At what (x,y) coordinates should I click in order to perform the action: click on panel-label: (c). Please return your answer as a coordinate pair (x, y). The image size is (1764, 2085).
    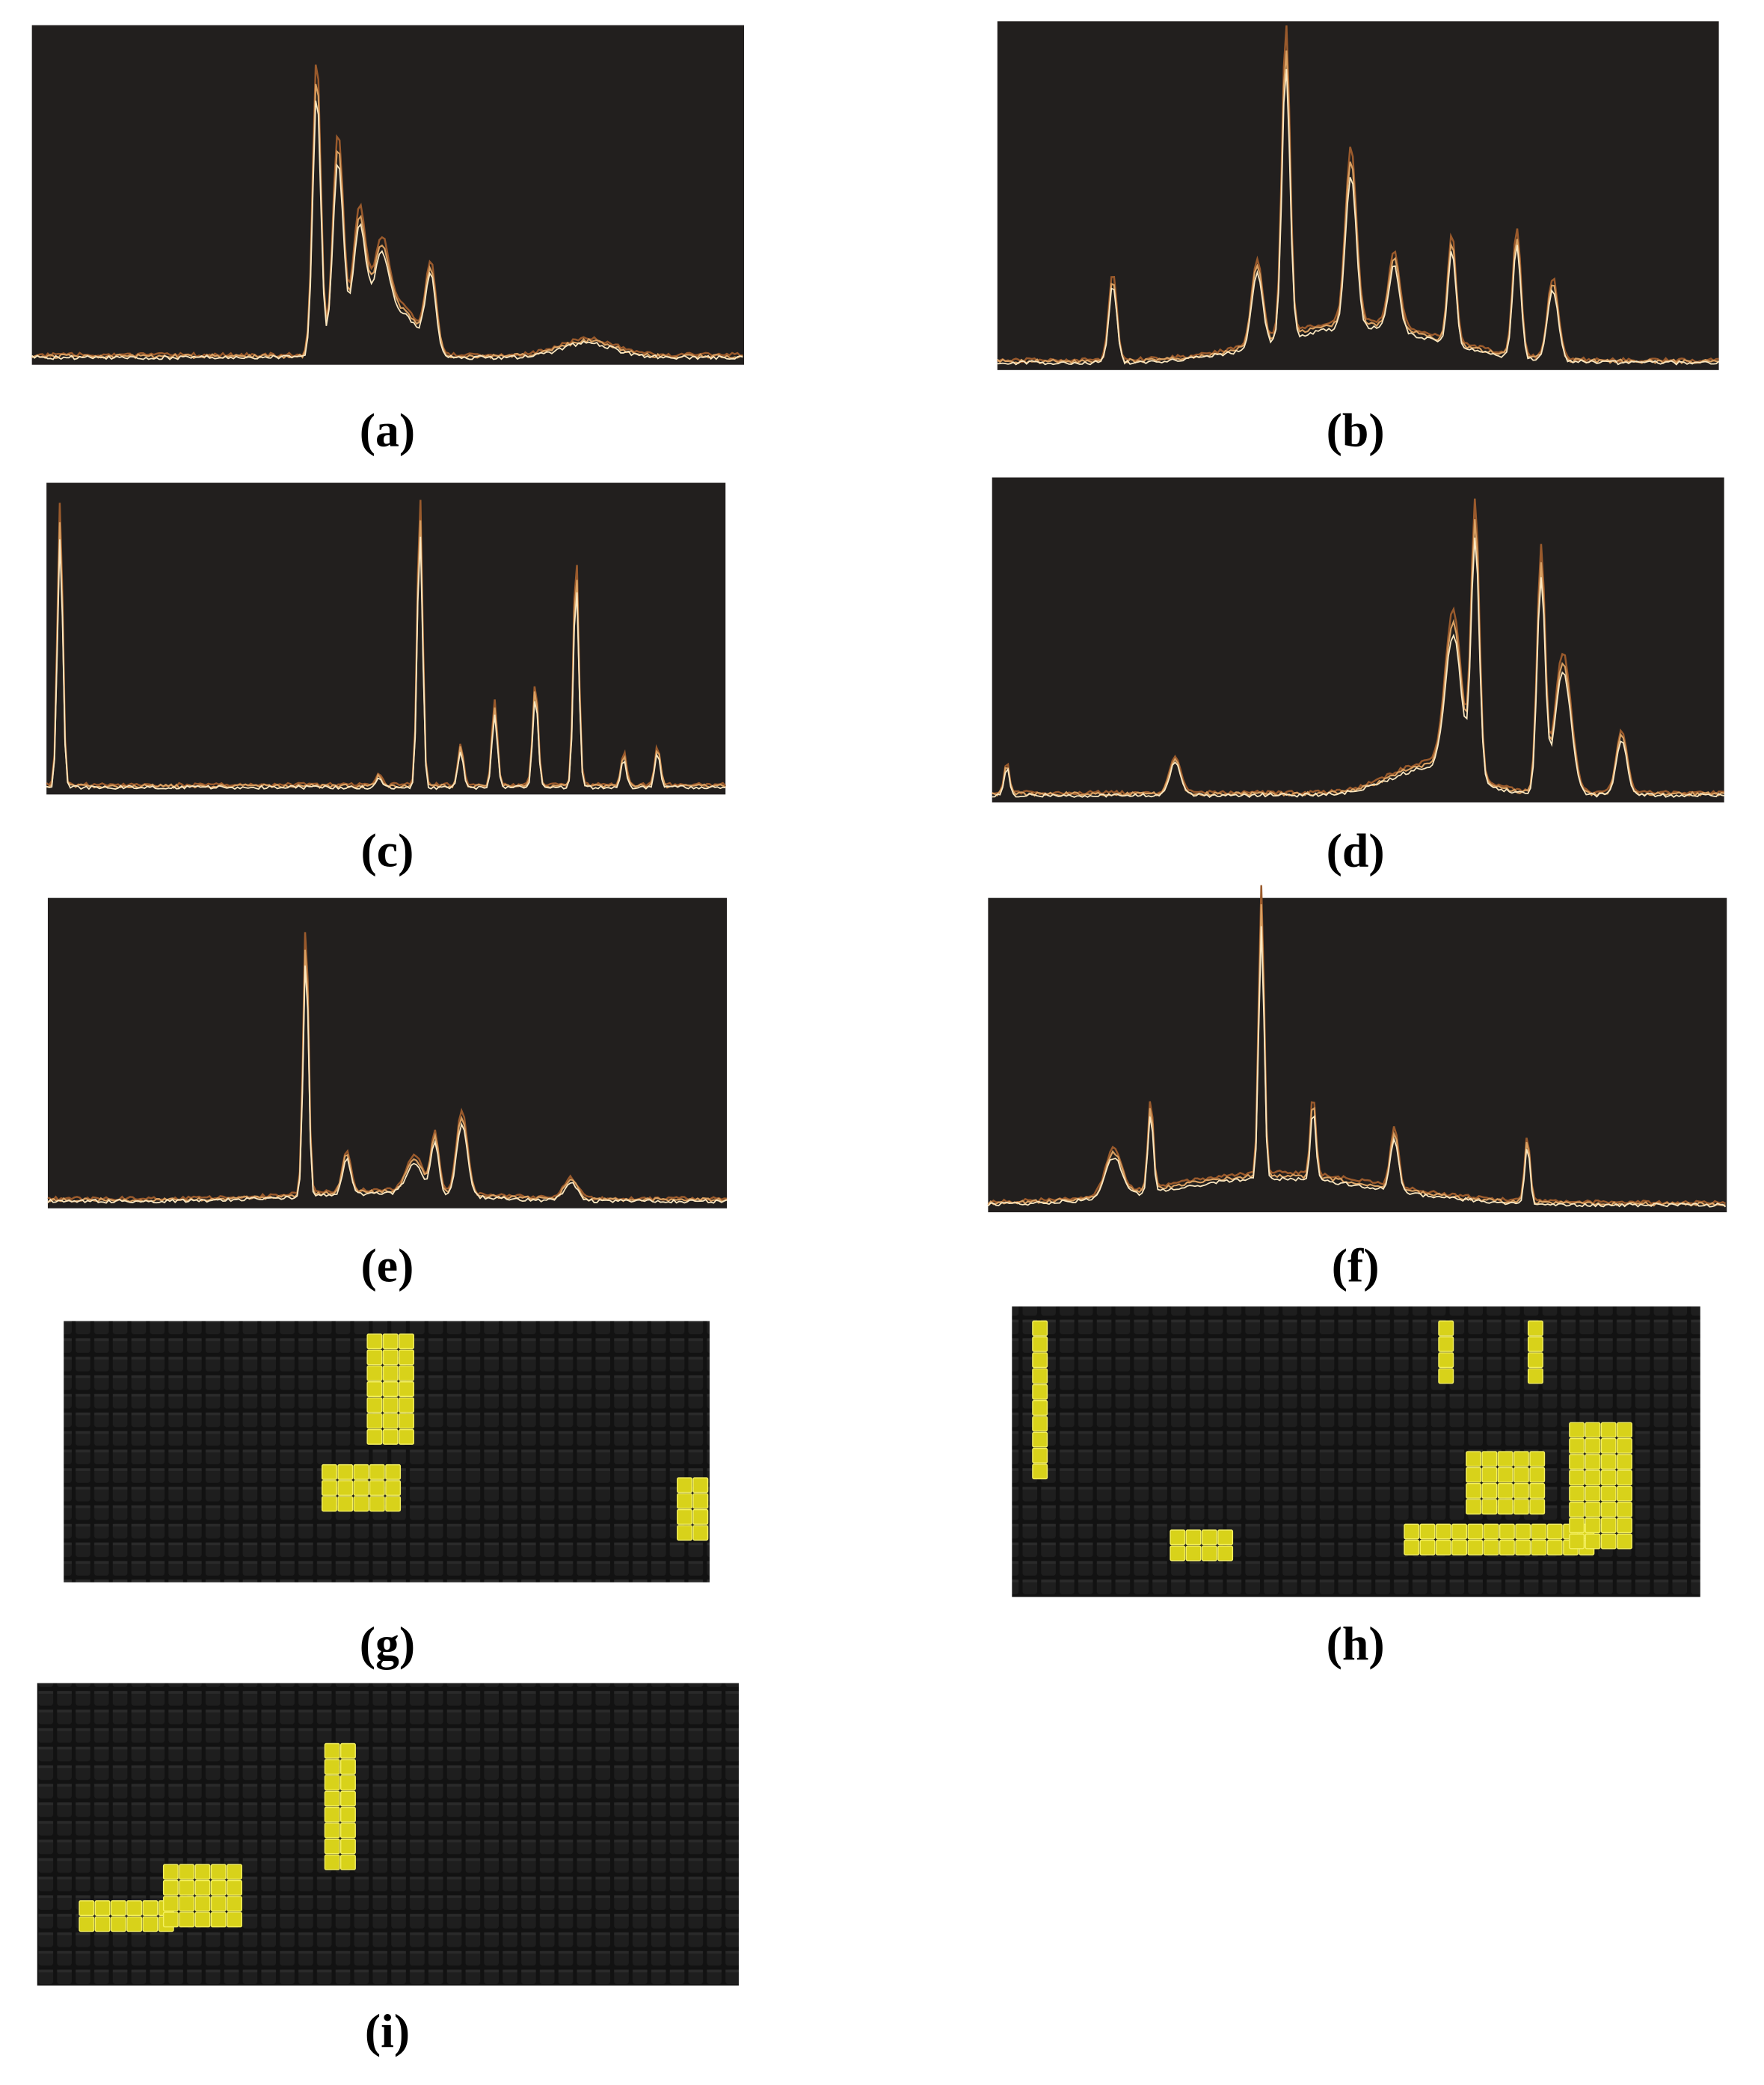
    Looking at the image, I should click on (387, 850).